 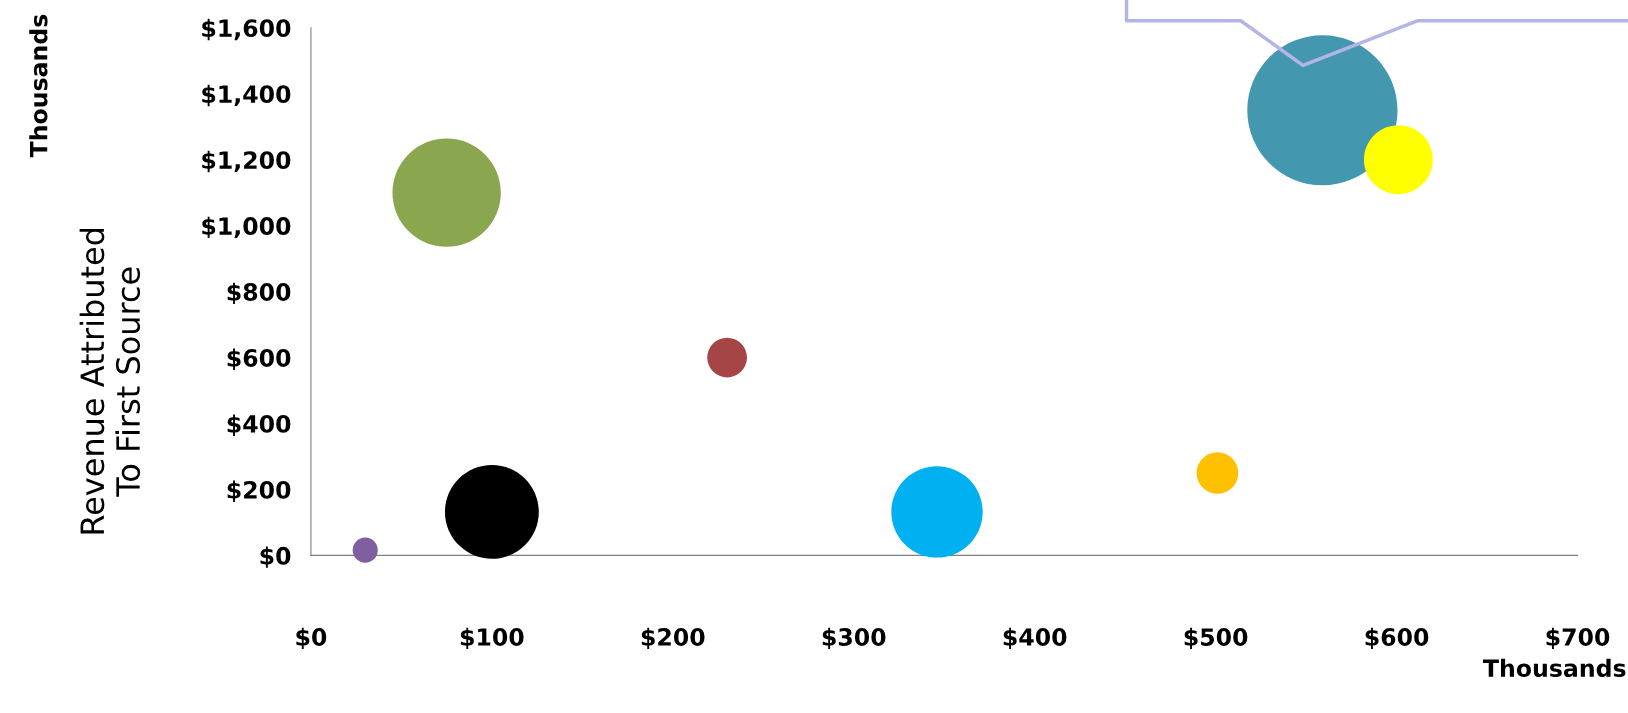 What do you see at coordinates (246, 95) in the screenshot?
I see `y-tick-label: $1,400` at bounding box center [246, 95].